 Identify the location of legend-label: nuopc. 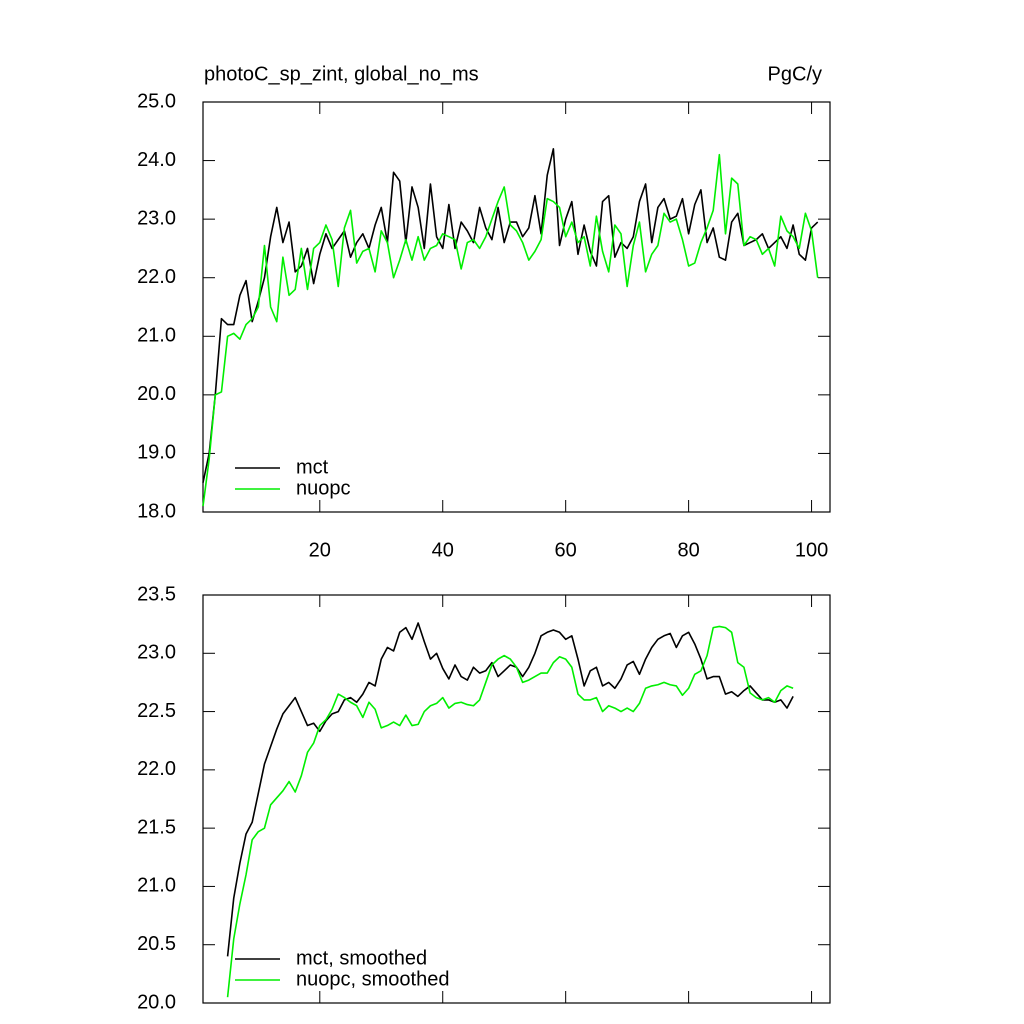
(323, 488).